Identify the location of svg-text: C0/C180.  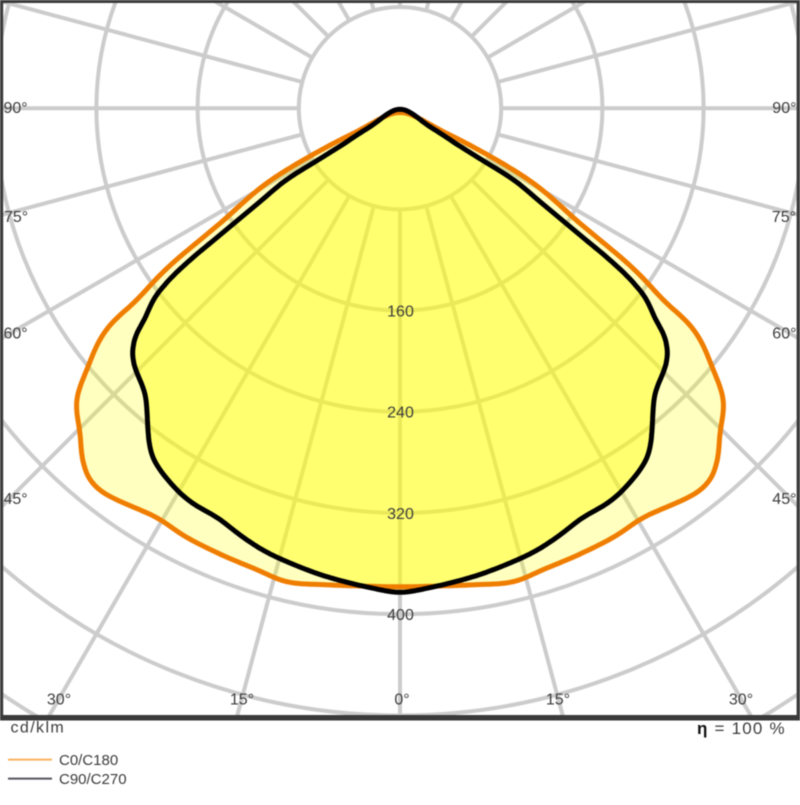
(88, 760).